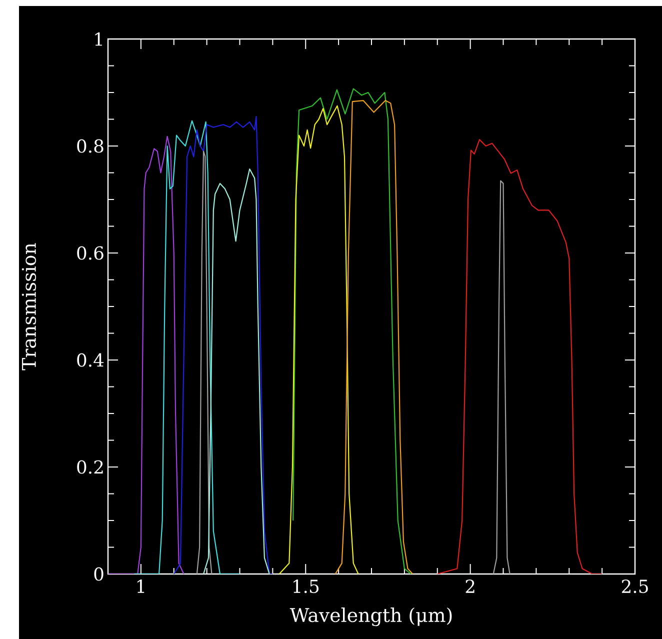  What do you see at coordinates (98, 39) in the screenshot?
I see `y-tick-label: 1` at bounding box center [98, 39].